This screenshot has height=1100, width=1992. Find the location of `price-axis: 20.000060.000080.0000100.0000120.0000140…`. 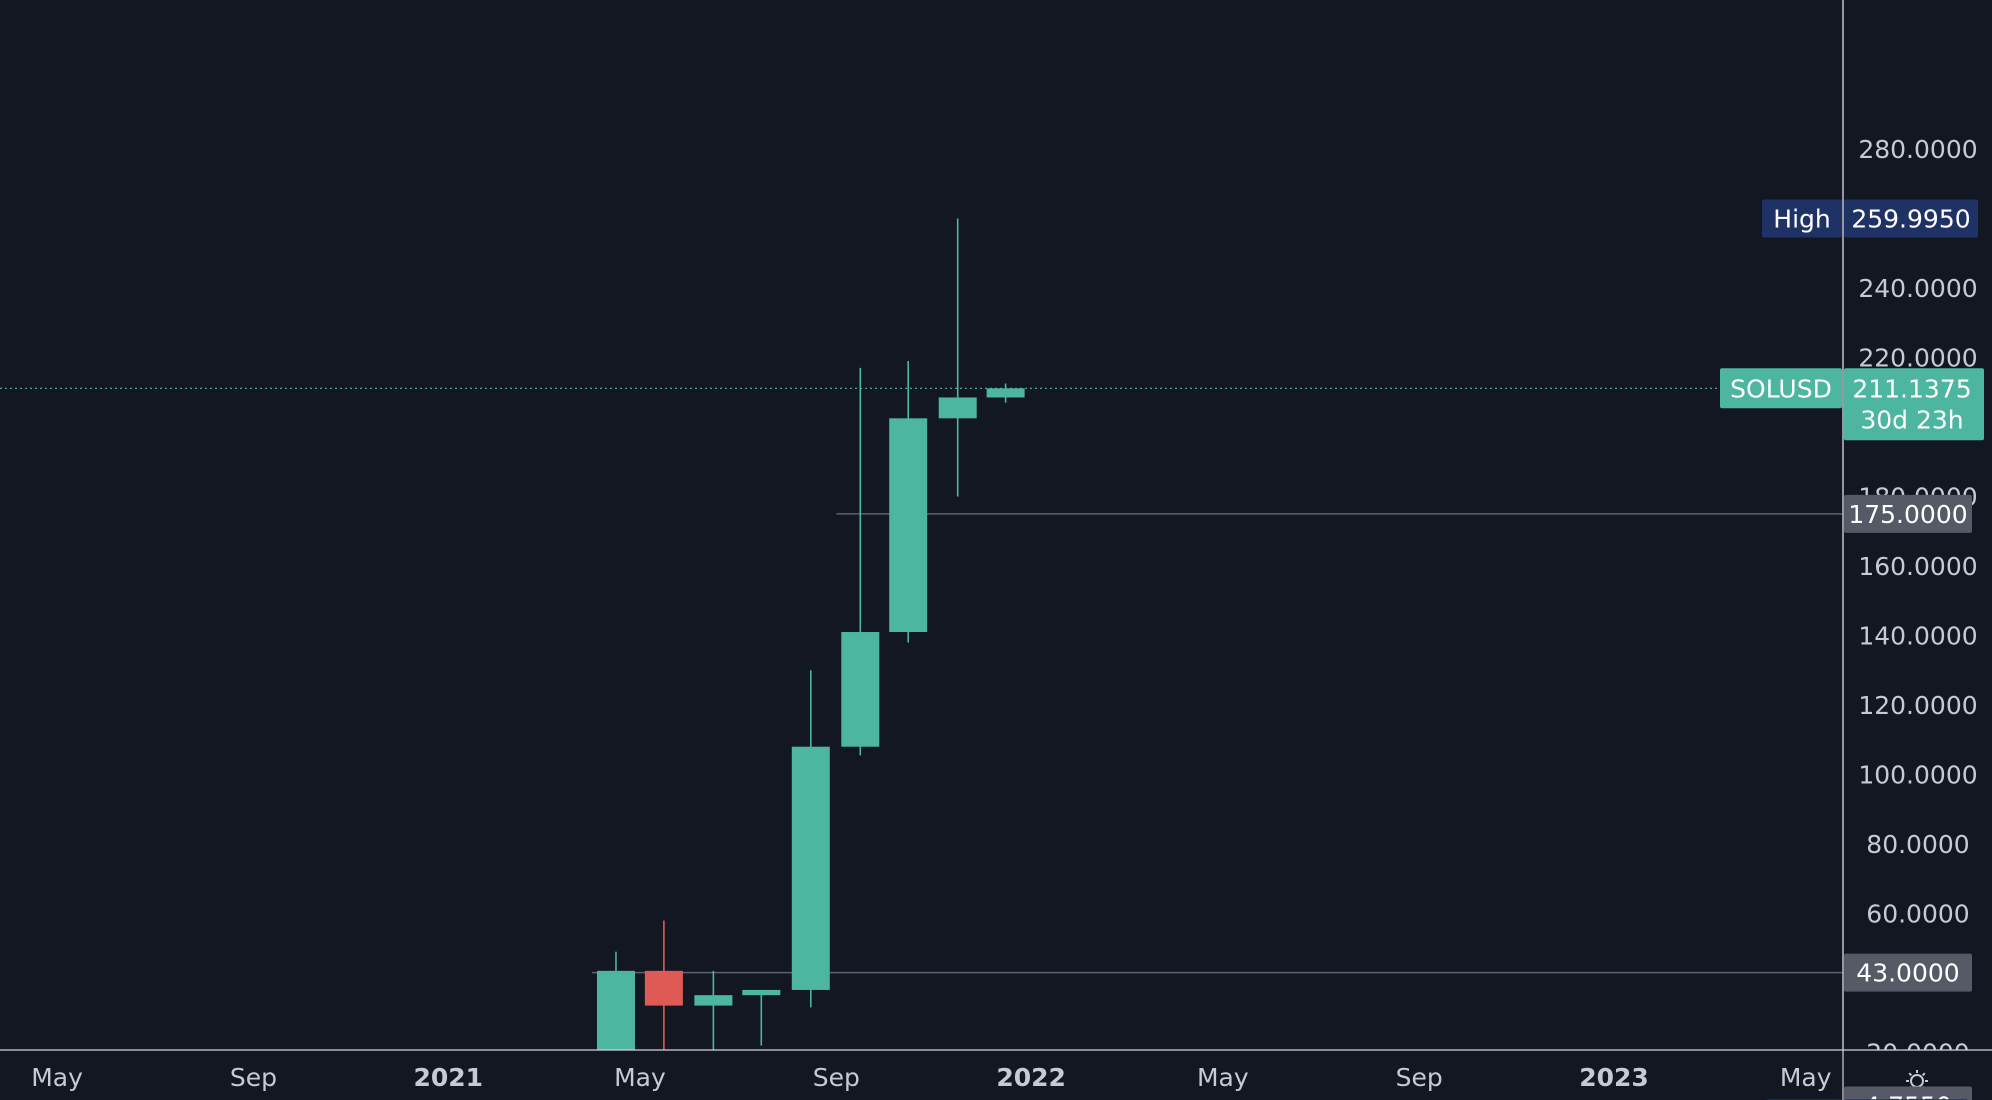

price-axis: 20.000060.000080.0000100.0000120.0000140… is located at coordinates (1917, 550).